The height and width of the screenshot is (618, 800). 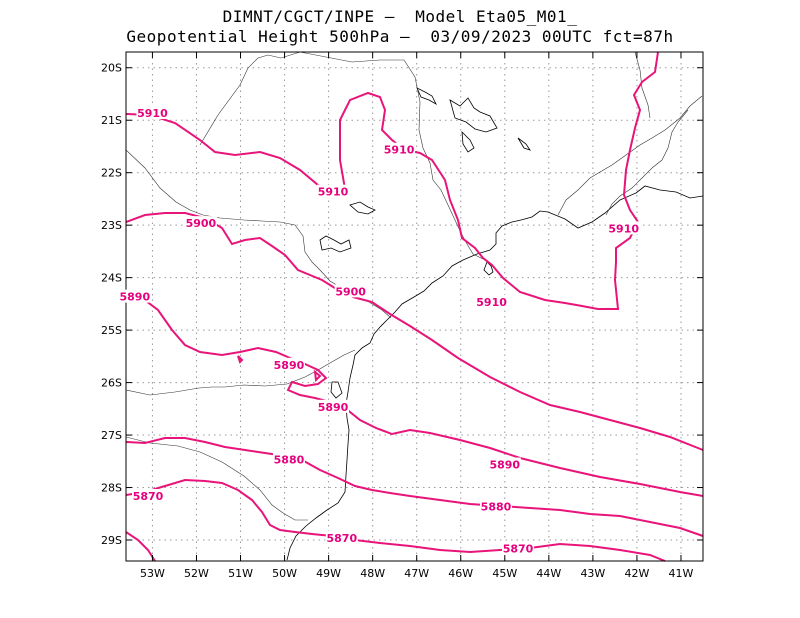 I want to click on lon-tick-label: 46W, so click(x=460, y=573).